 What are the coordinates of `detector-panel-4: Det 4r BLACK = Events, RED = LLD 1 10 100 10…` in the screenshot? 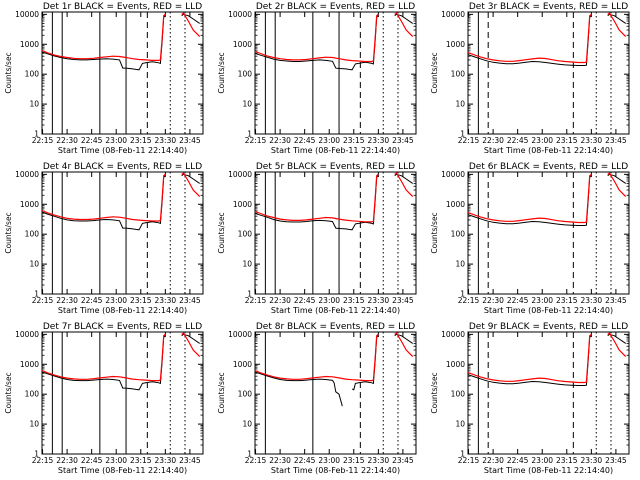 It's located at (104, 238).